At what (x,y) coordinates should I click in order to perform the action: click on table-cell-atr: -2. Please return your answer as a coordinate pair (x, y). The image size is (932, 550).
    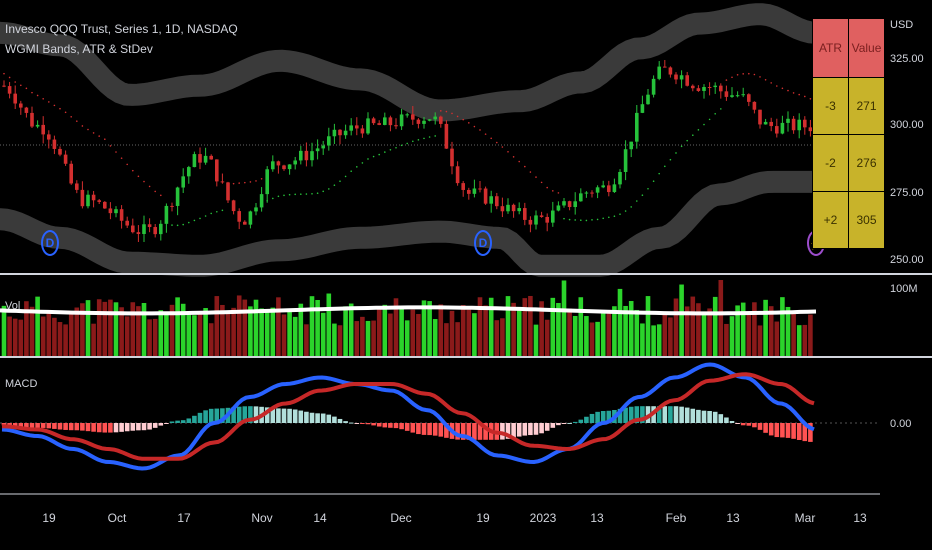
    Looking at the image, I should click on (830, 163).